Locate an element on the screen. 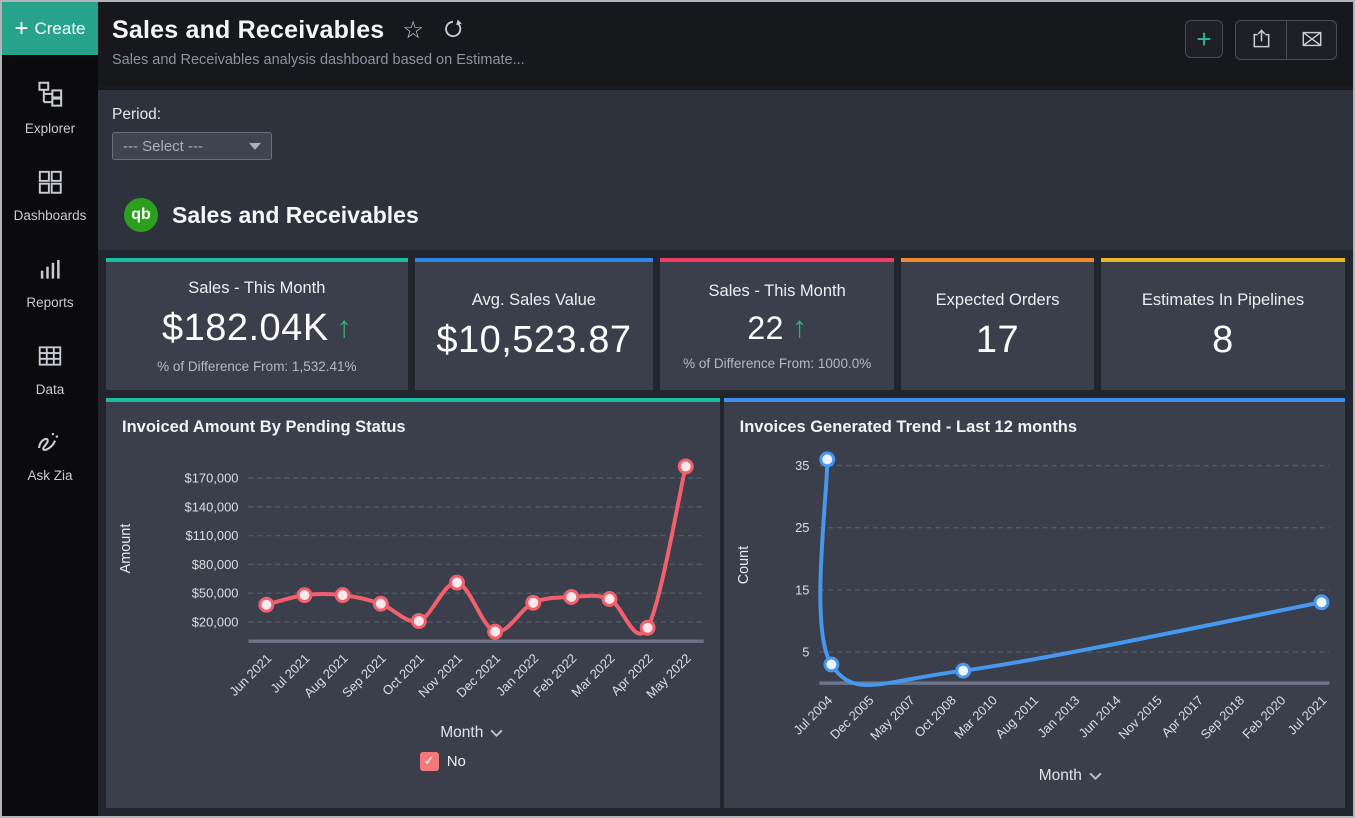 The image size is (1355, 818). svg-text: Jun 2021 is located at coordinates (250, 675).